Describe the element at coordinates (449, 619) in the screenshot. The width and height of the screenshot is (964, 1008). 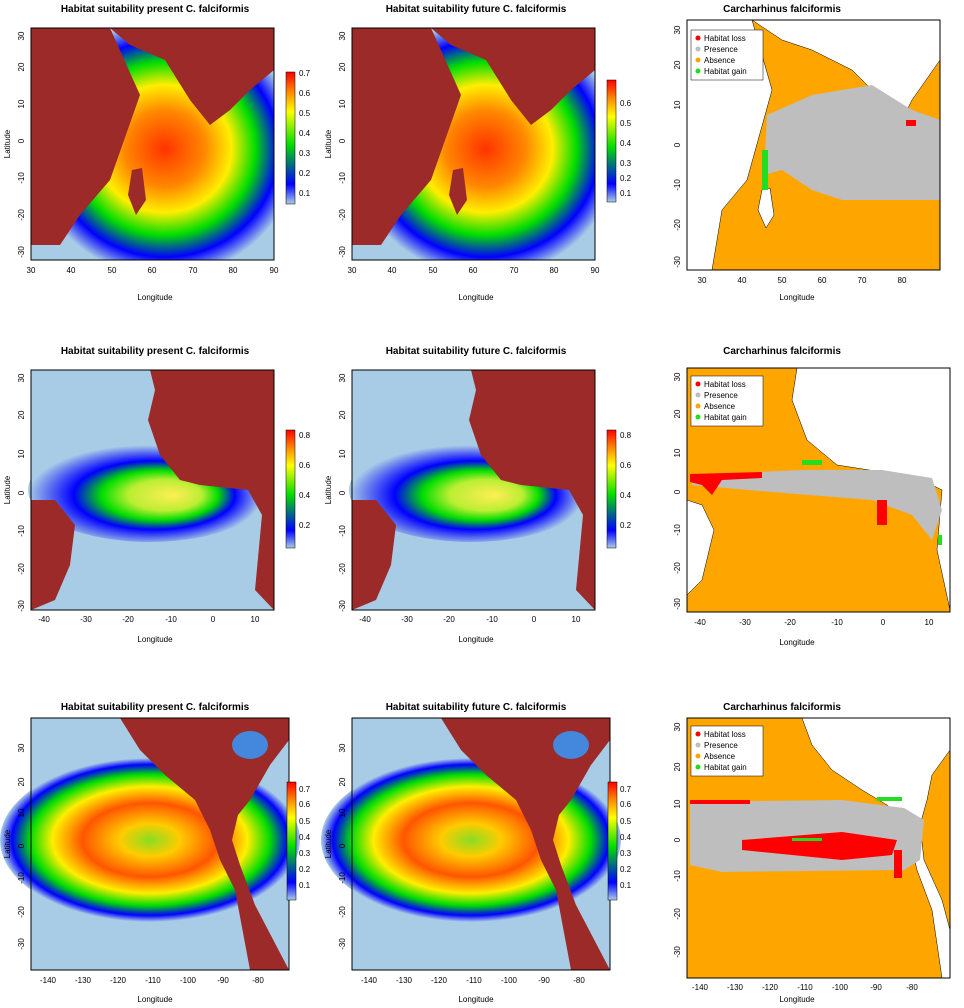
I see `x-tick: -20` at that location.